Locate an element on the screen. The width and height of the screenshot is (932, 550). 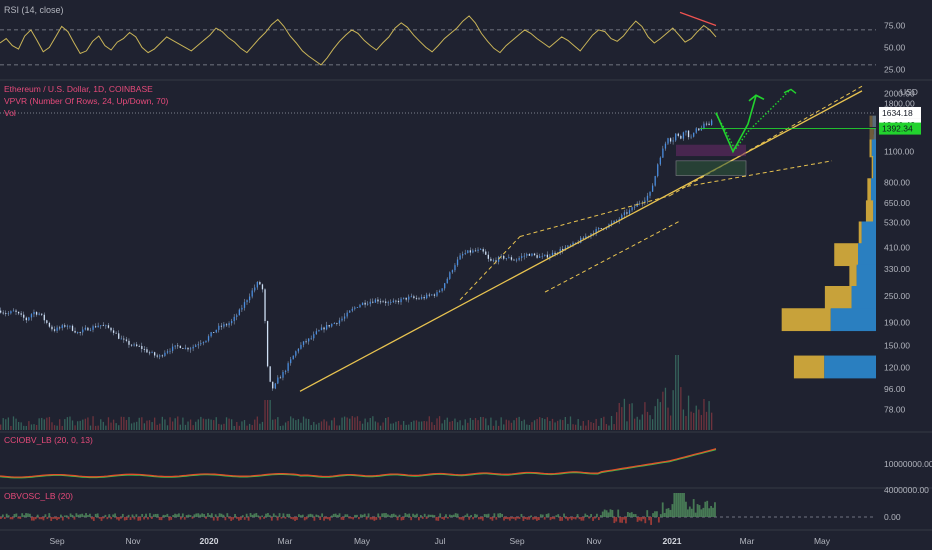
obvosc-tick-label: 0.00 is located at coordinates (892, 517).